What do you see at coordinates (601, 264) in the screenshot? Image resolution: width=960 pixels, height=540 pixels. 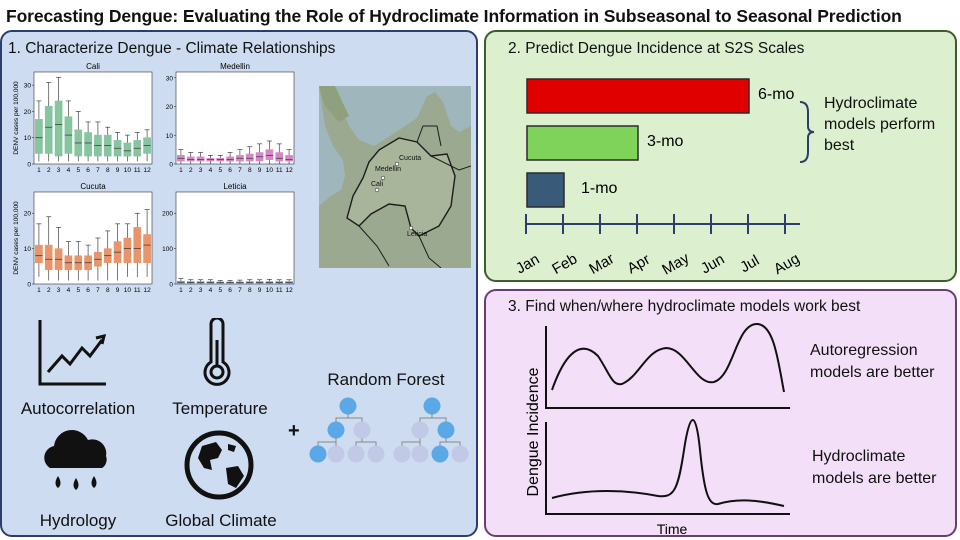 I see `month-label: Mar` at bounding box center [601, 264].